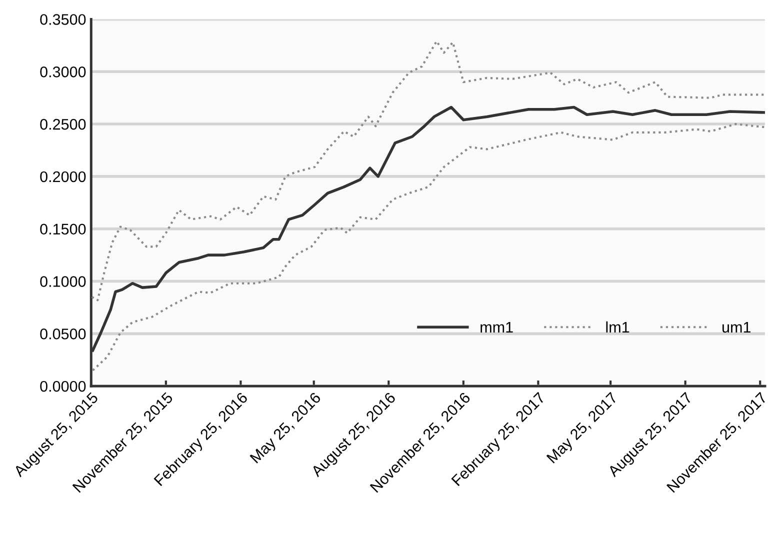  What do you see at coordinates (63, 19) in the screenshot?
I see `y-tick-label: 0.3500` at bounding box center [63, 19].